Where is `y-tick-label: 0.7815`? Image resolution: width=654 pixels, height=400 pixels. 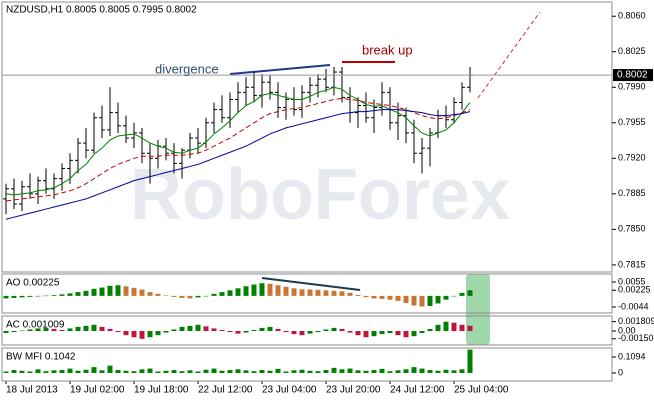 y-tick-label: 0.7815 is located at coordinates (632, 264).